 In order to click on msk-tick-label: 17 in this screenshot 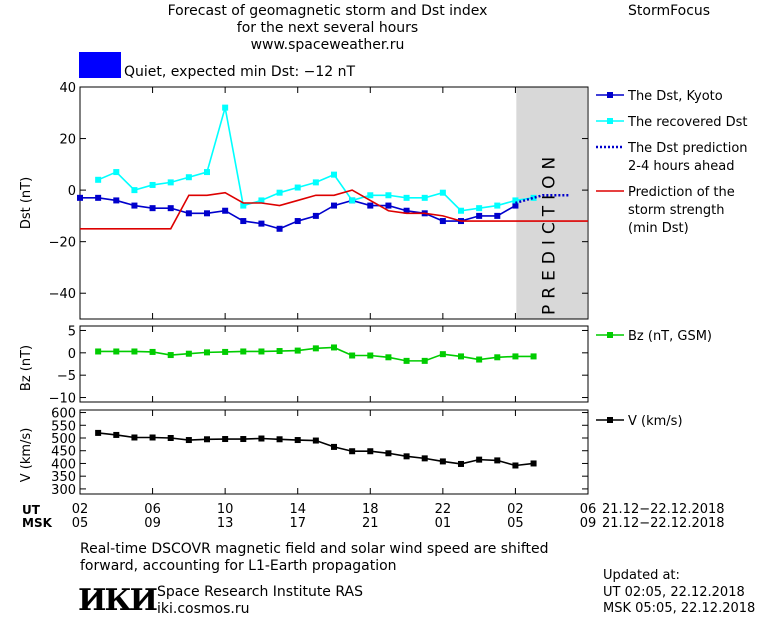, I will do `click(297, 523)`.